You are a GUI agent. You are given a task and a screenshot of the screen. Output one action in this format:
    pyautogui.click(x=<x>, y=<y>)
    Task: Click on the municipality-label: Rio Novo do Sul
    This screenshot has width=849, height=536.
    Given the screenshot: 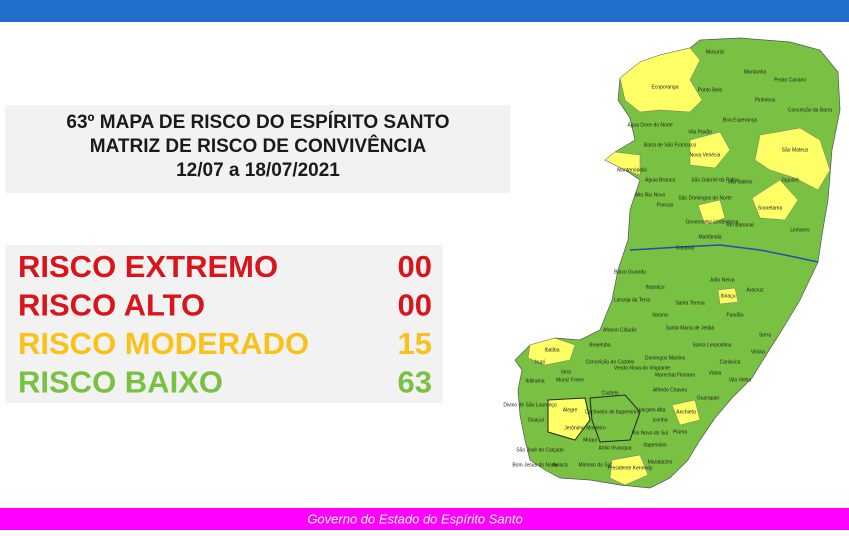 What is the action you would take?
    pyautogui.click(x=650, y=433)
    